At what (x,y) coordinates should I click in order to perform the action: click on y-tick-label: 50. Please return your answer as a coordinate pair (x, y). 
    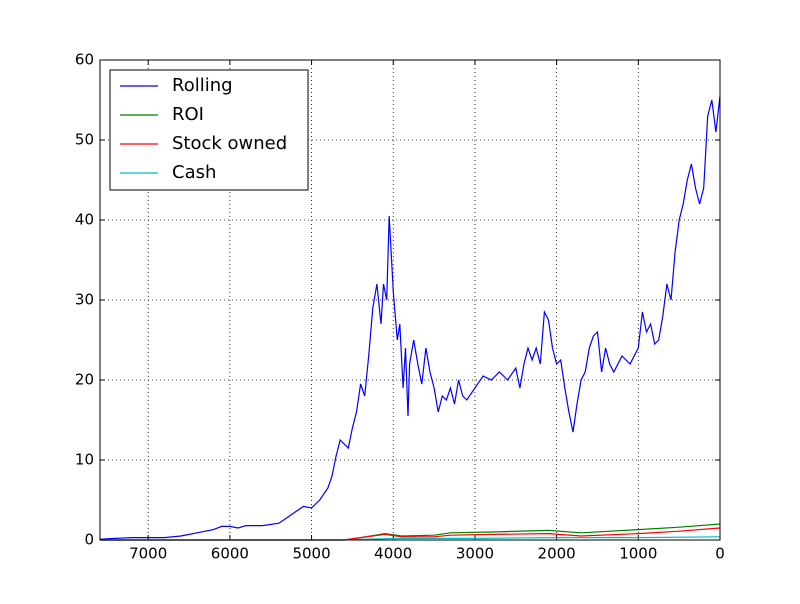
    Looking at the image, I should click on (84, 140).